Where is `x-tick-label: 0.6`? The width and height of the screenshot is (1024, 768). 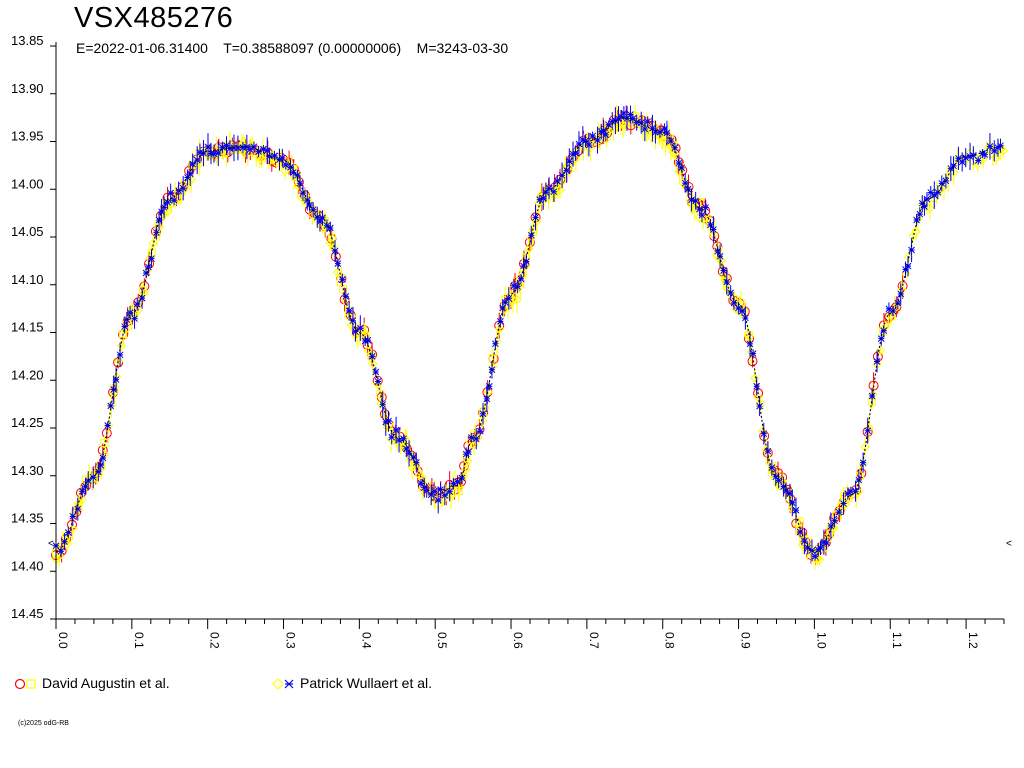 x-tick-label: 0.6 is located at coordinates (518, 640).